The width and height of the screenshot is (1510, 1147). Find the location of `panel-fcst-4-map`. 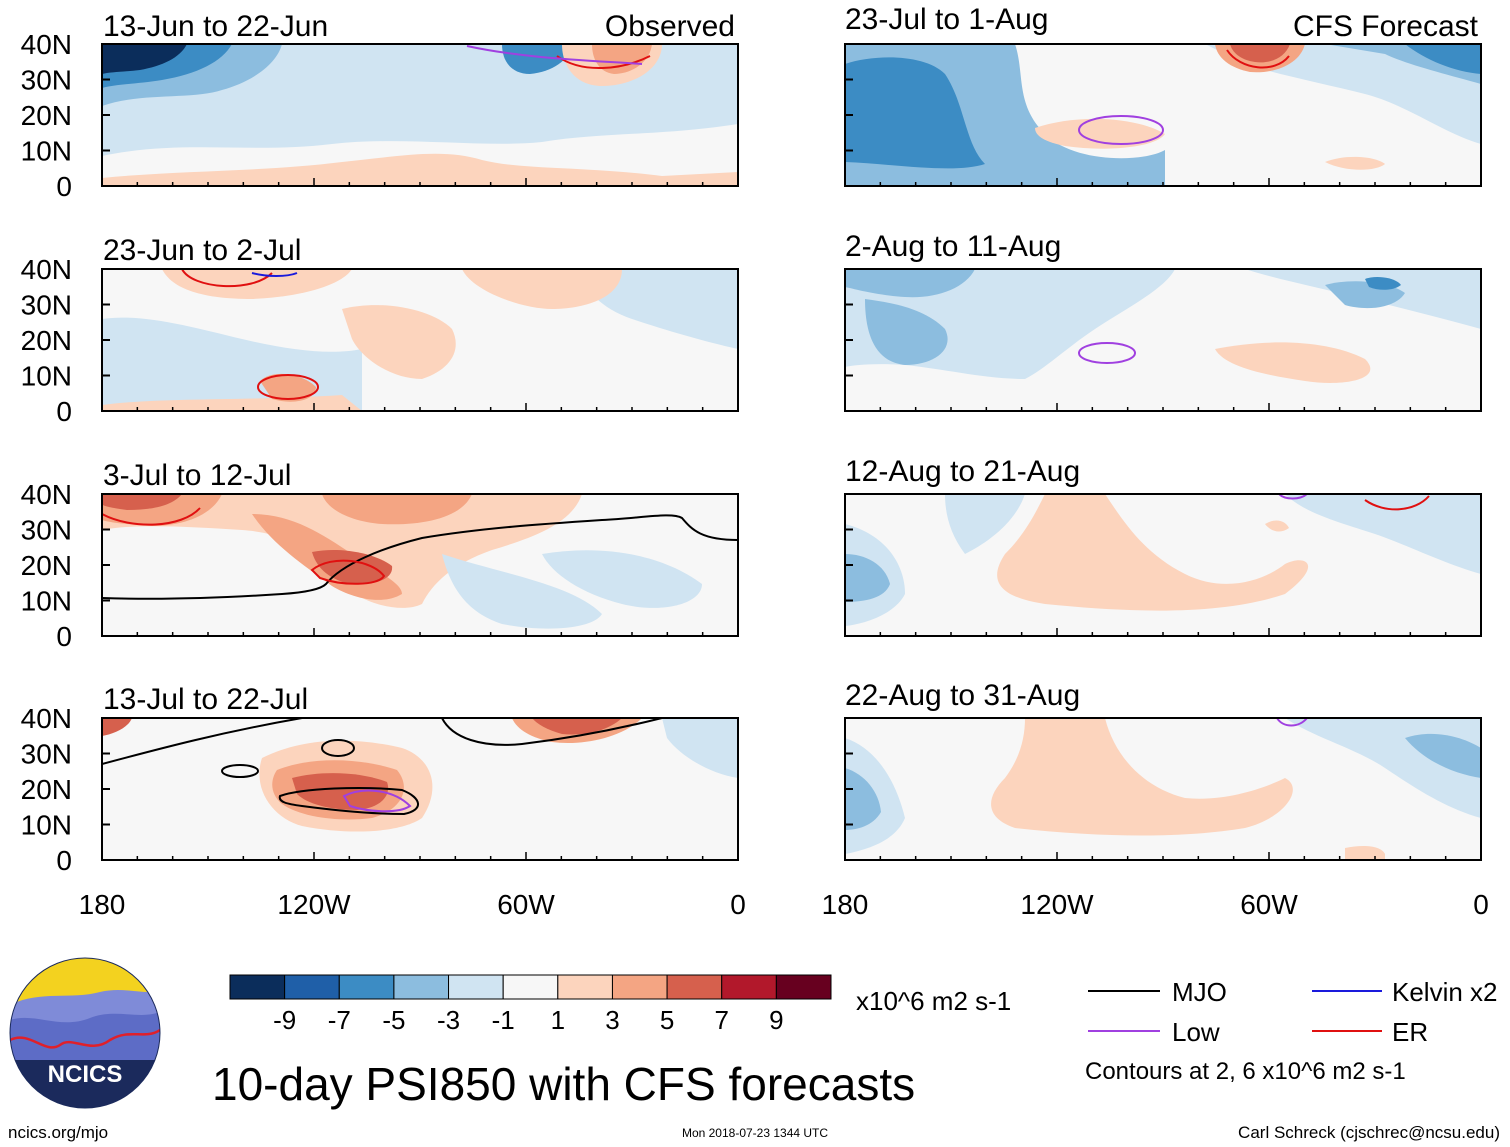

panel-fcst-4-map is located at coordinates (1163, 789).